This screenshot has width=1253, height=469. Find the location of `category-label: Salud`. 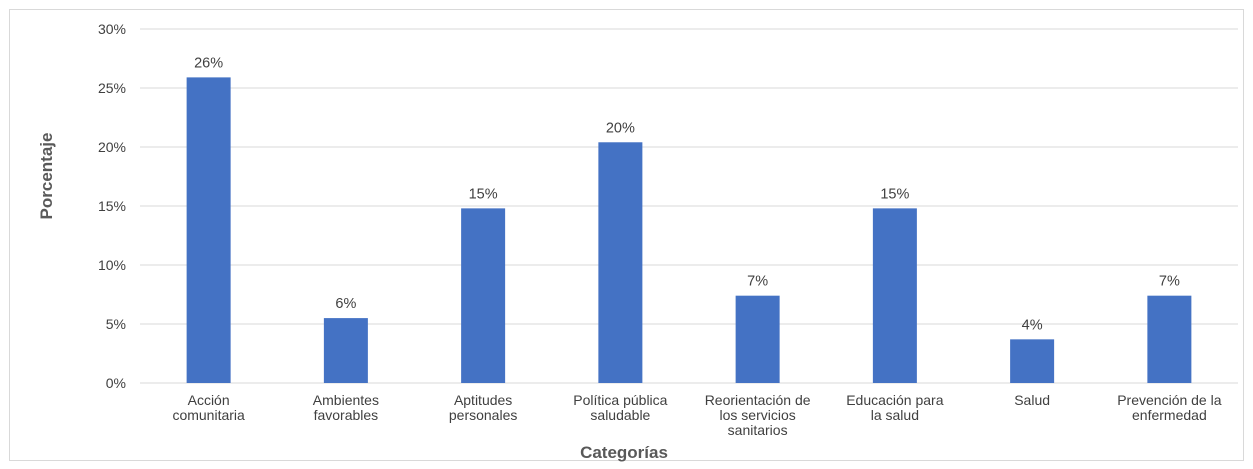

category-label: Salud is located at coordinates (1032, 400).